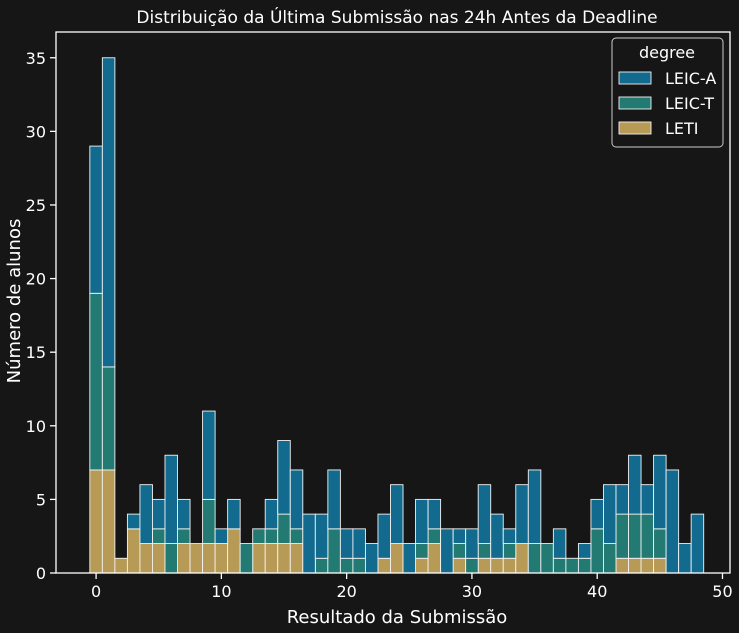  What do you see at coordinates (397, 617) in the screenshot?
I see `x-axis-label: Resultado da Submissão` at bounding box center [397, 617].